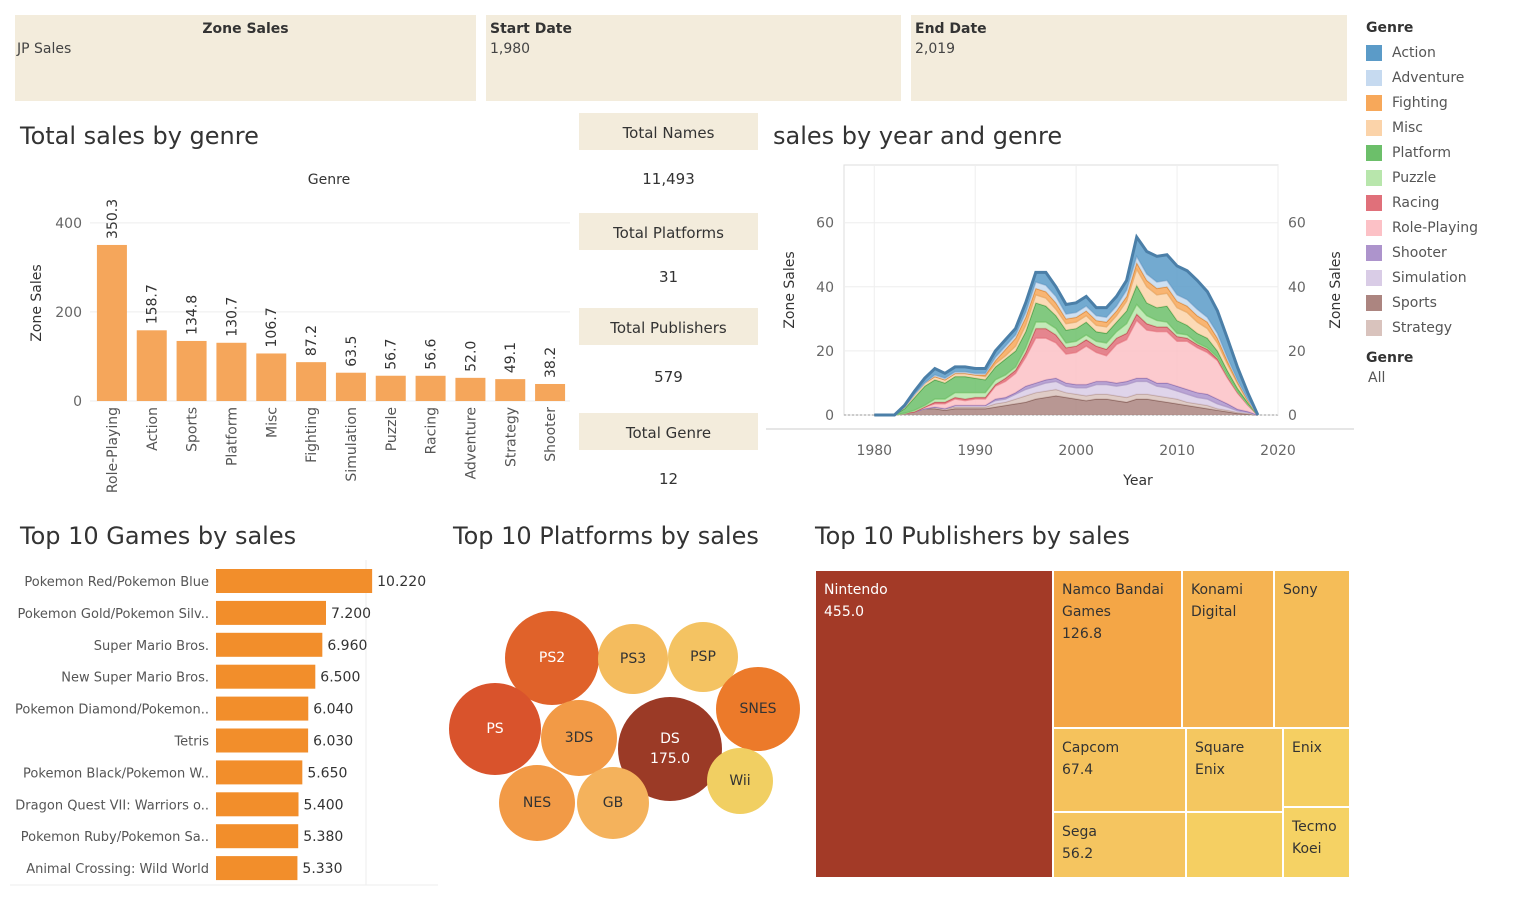 This screenshot has width=1524, height=899. What do you see at coordinates (1441, 102) in the screenshot?
I see `legend-item-fighting: Fighting` at bounding box center [1441, 102].